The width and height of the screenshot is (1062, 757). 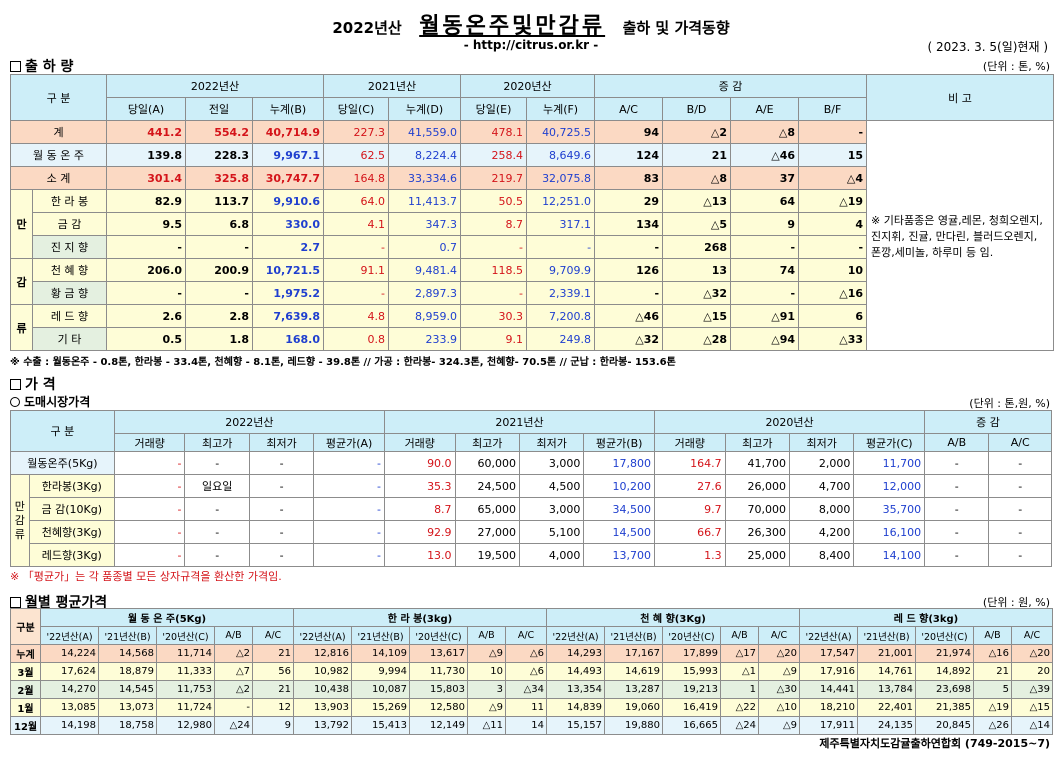 What do you see at coordinates (69, 671) in the screenshot?
I see `data-cell: 17,624` at bounding box center [69, 671].